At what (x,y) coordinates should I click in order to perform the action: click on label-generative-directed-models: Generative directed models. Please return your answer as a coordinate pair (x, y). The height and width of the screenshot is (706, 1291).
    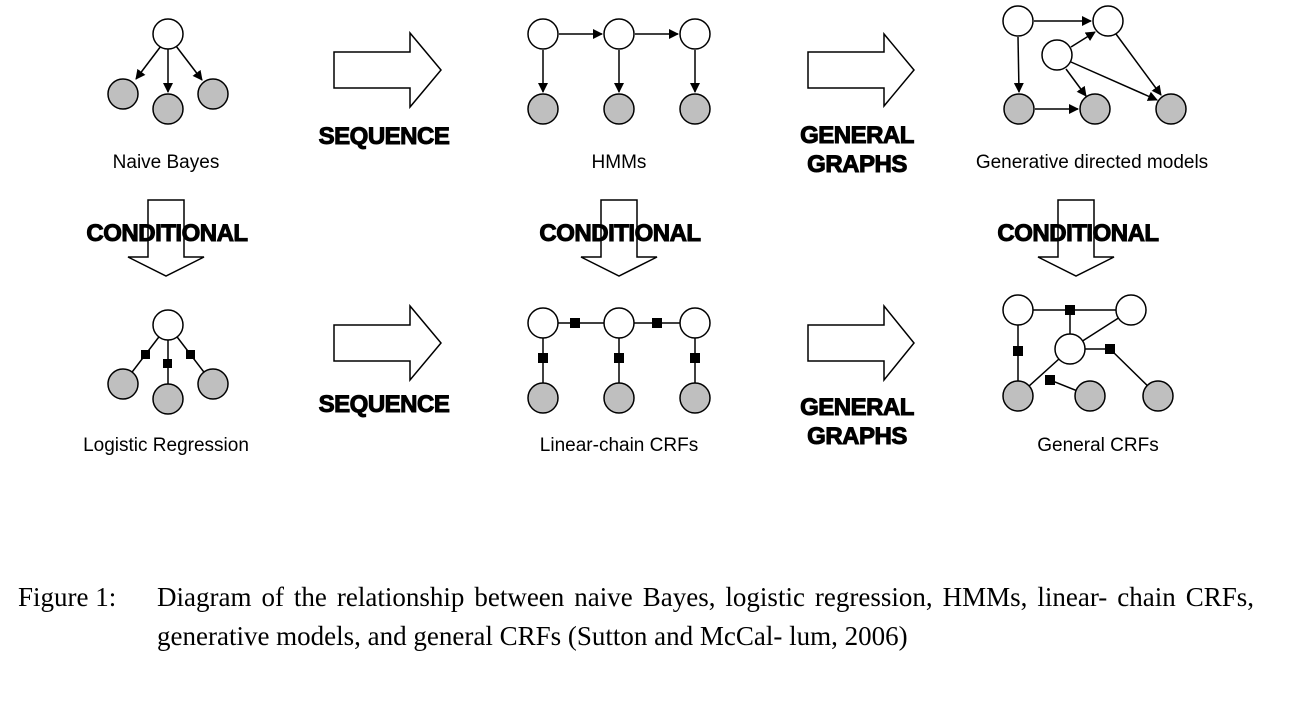
    Looking at the image, I should click on (1092, 162).